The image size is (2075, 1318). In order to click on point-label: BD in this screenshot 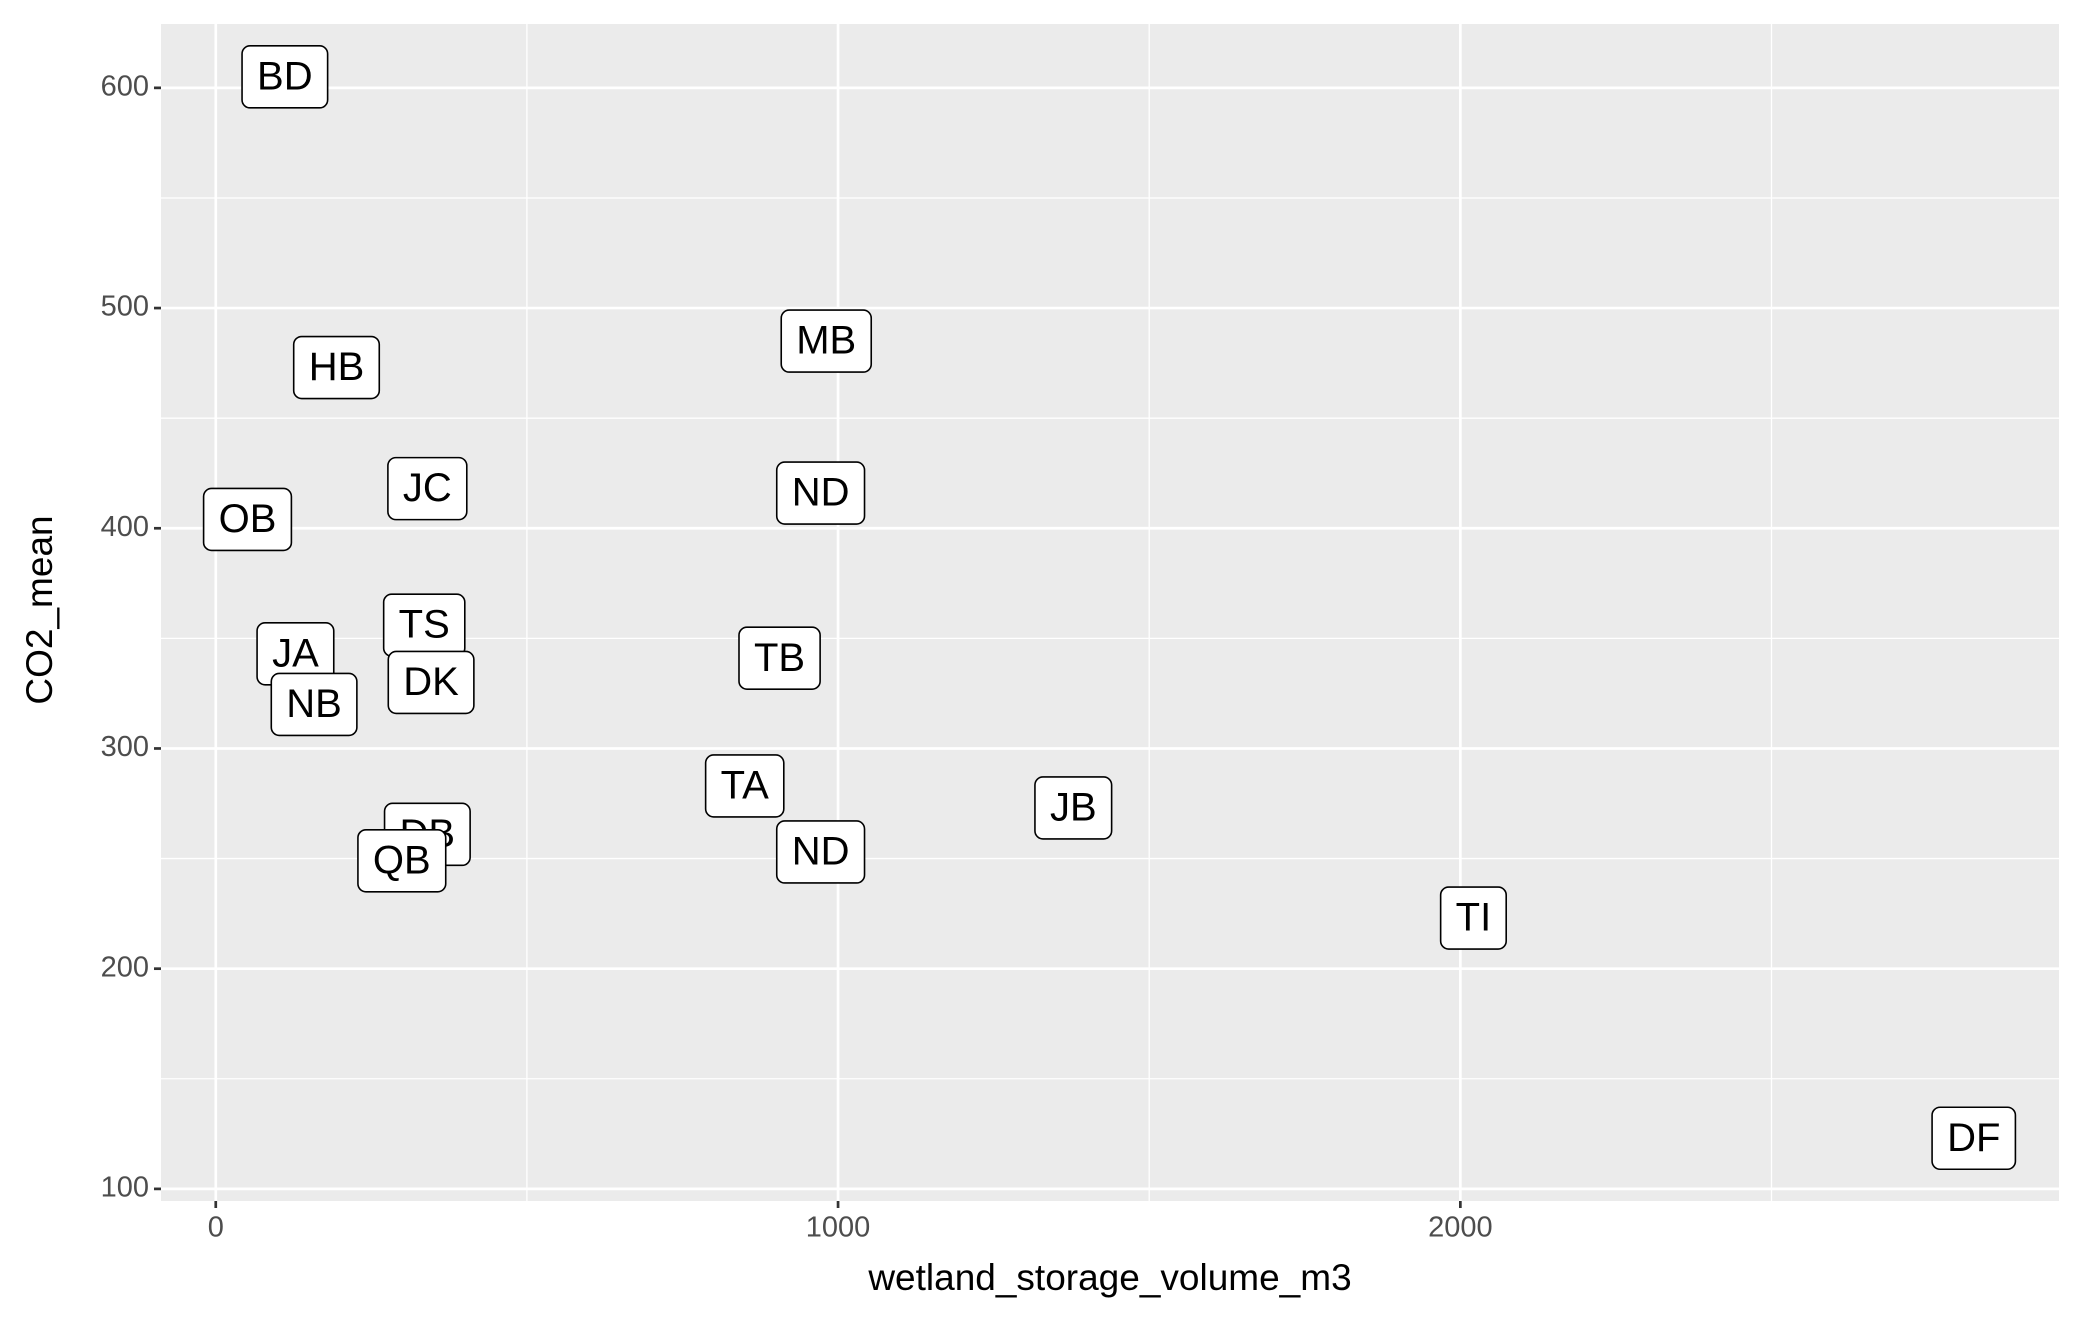, I will do `click(285, 77)`.